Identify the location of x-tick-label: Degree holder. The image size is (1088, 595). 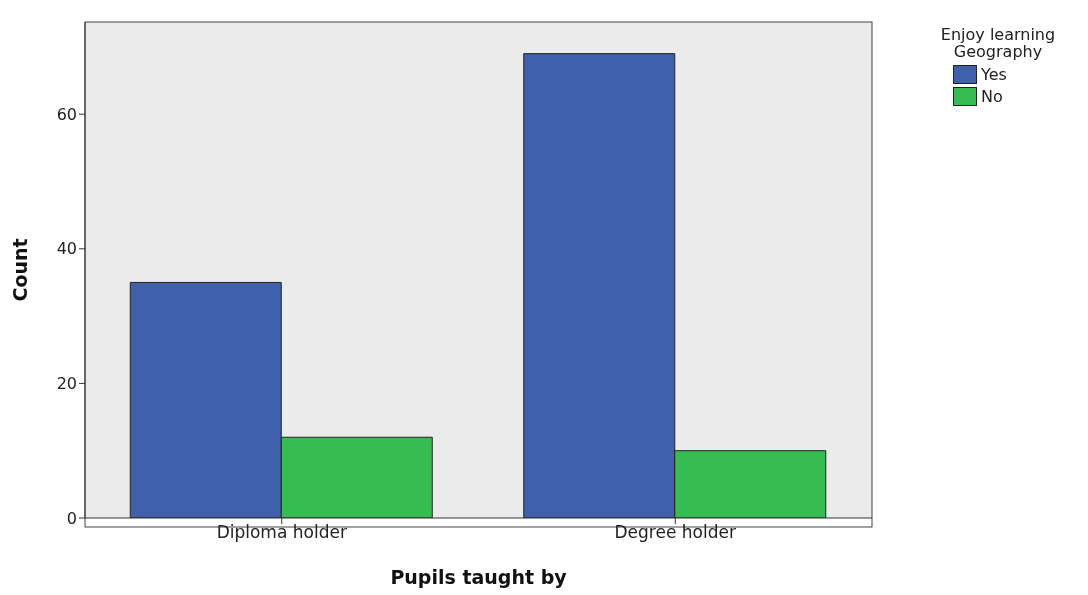
(675, 532).